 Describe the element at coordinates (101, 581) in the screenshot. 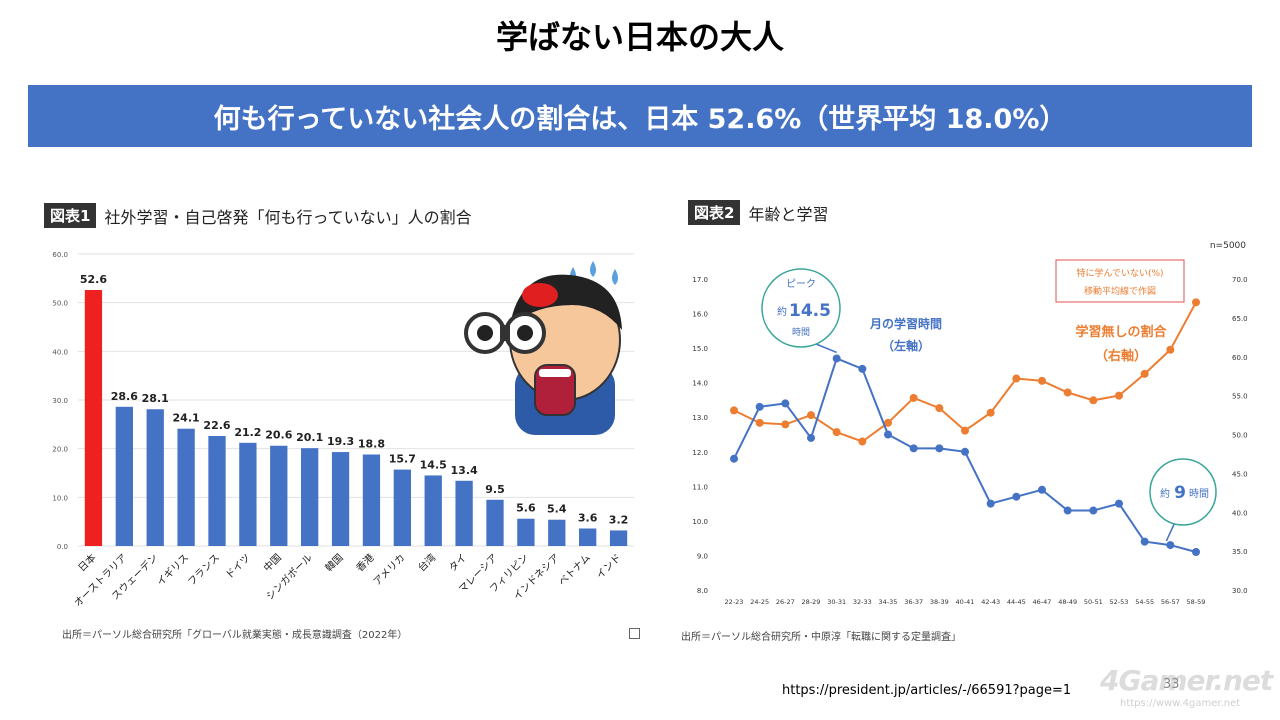

I see `fig1-category-label: オーストラリア` at that location.